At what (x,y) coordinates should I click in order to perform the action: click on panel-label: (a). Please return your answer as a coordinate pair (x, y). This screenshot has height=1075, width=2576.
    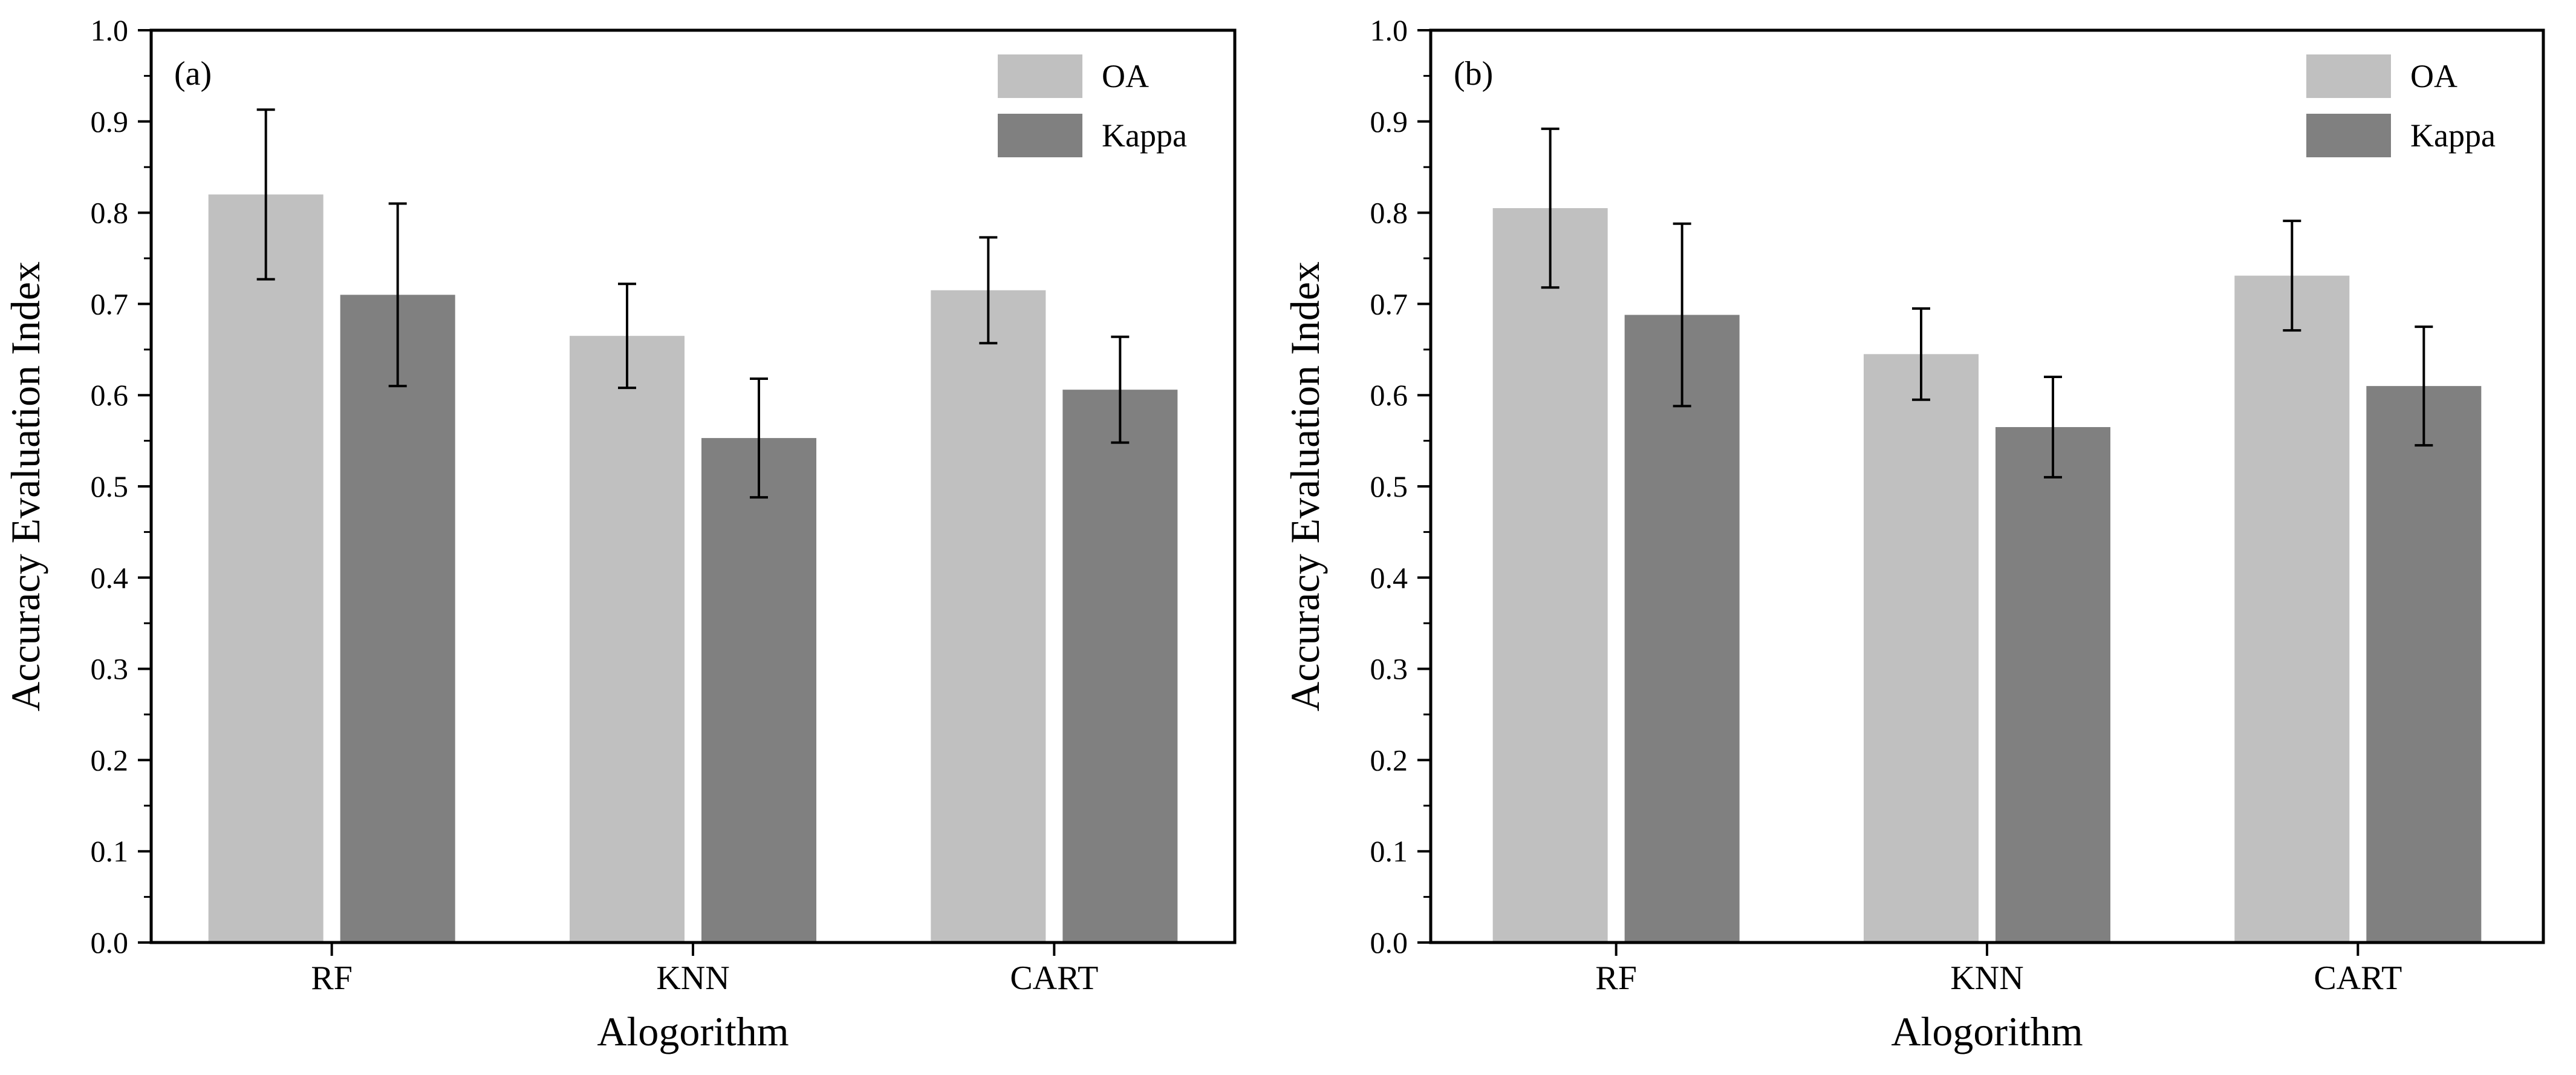
    Looking at the image, I should click on (193, 74).